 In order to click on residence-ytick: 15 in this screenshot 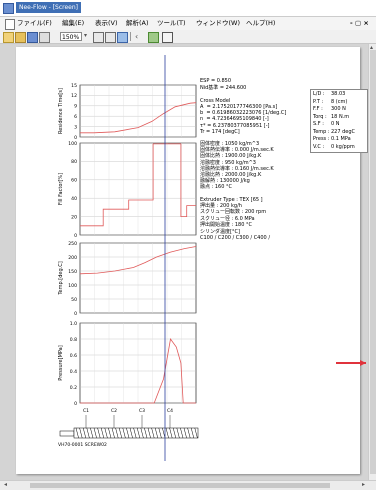, I will do `click(74, 86)`.